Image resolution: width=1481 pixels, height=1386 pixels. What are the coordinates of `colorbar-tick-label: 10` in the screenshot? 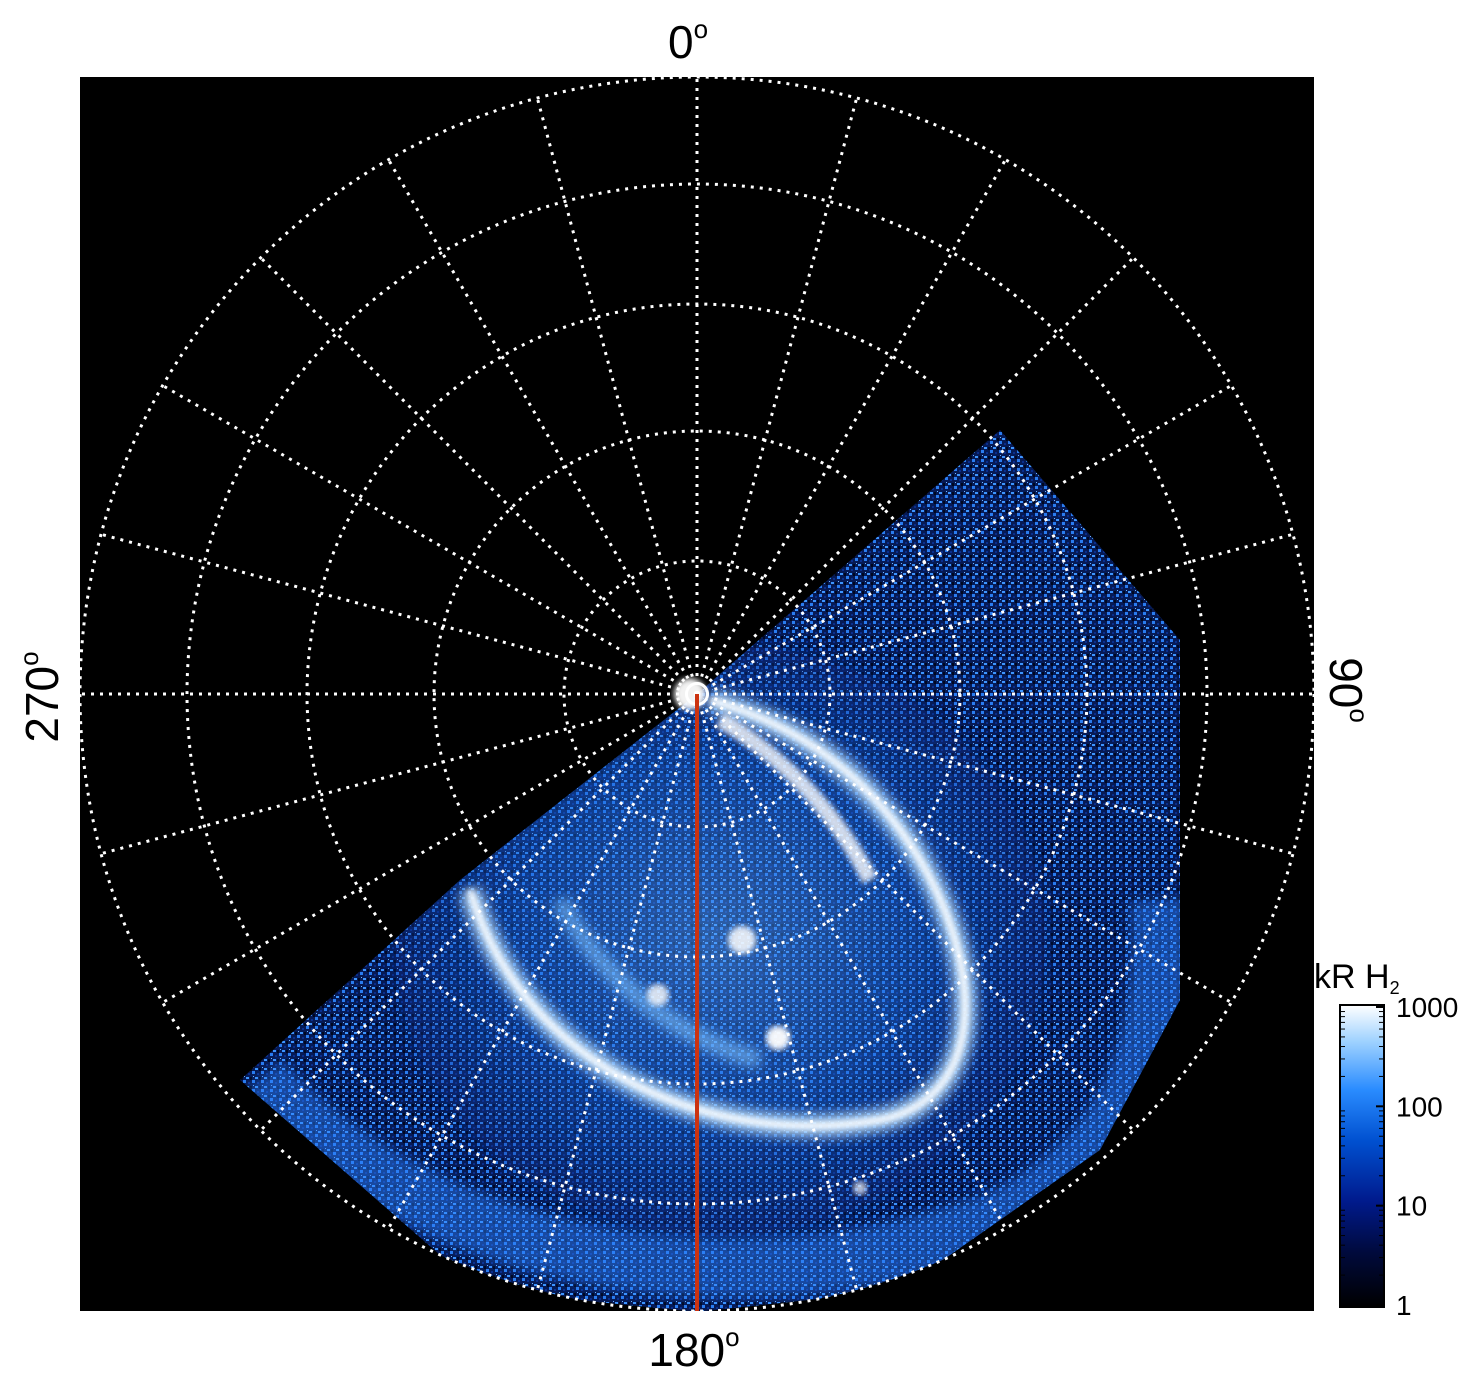 It's located at (1411, 1206).